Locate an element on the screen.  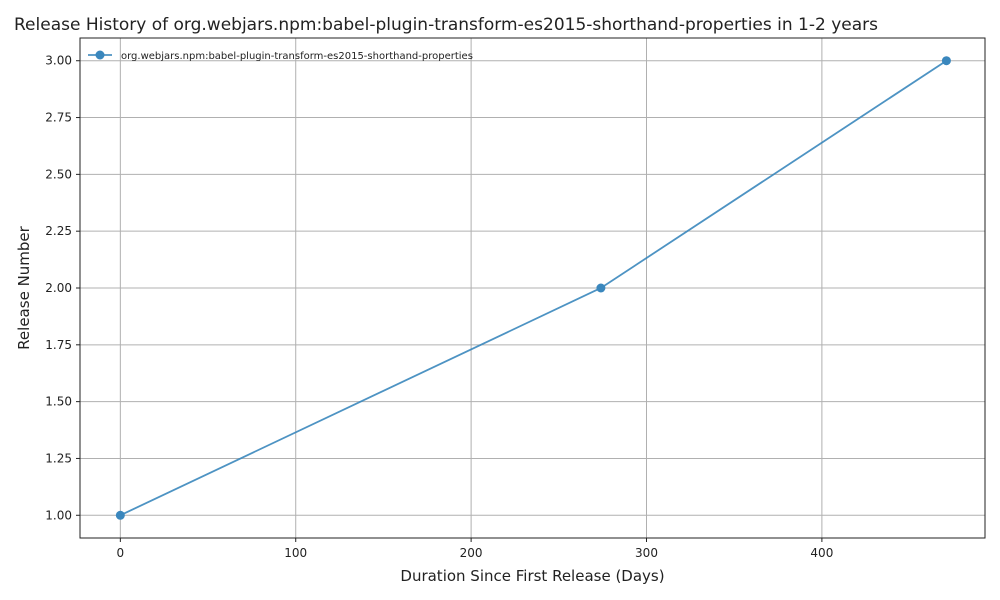
x-axis-label: Duration Since First Release (Days) is located at coordinates (532, 576).